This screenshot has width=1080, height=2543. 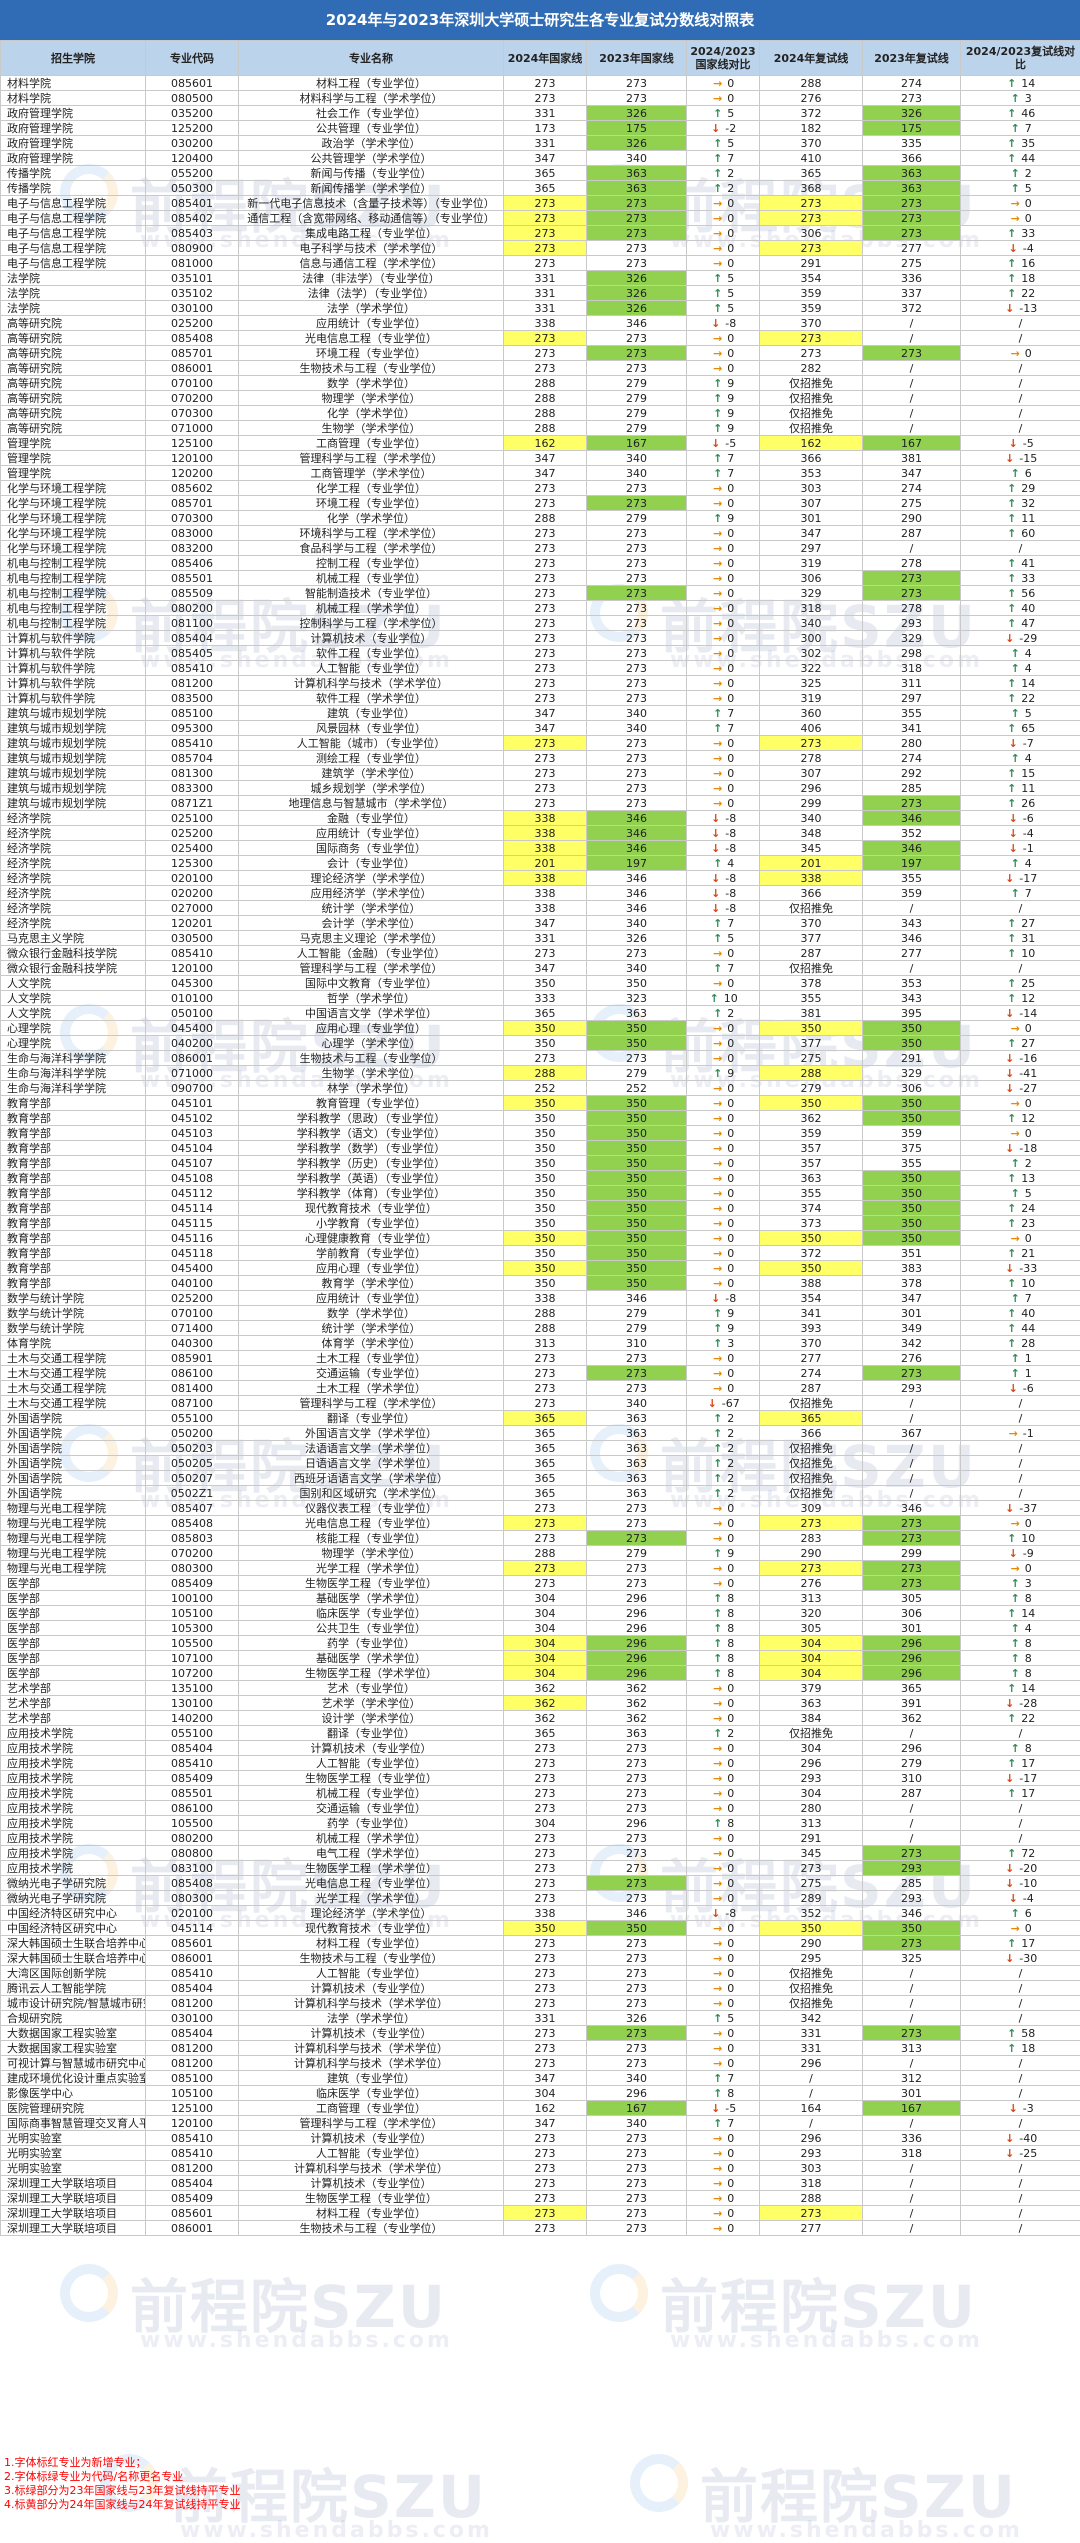 What do you see at coordinates (371, 98) in the screenshot?
I see `table-cell: 材料科学与工程（学术学位）` at bounding box center [371, 98].